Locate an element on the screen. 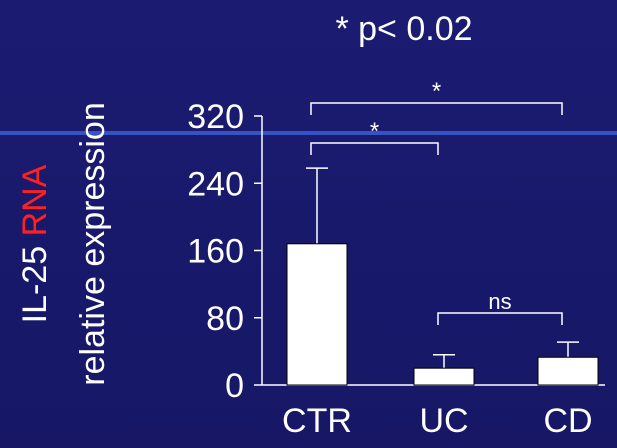 This screenshot has height=448, width=617. y-tick-label: 0 is located at coordinates (234, 386).